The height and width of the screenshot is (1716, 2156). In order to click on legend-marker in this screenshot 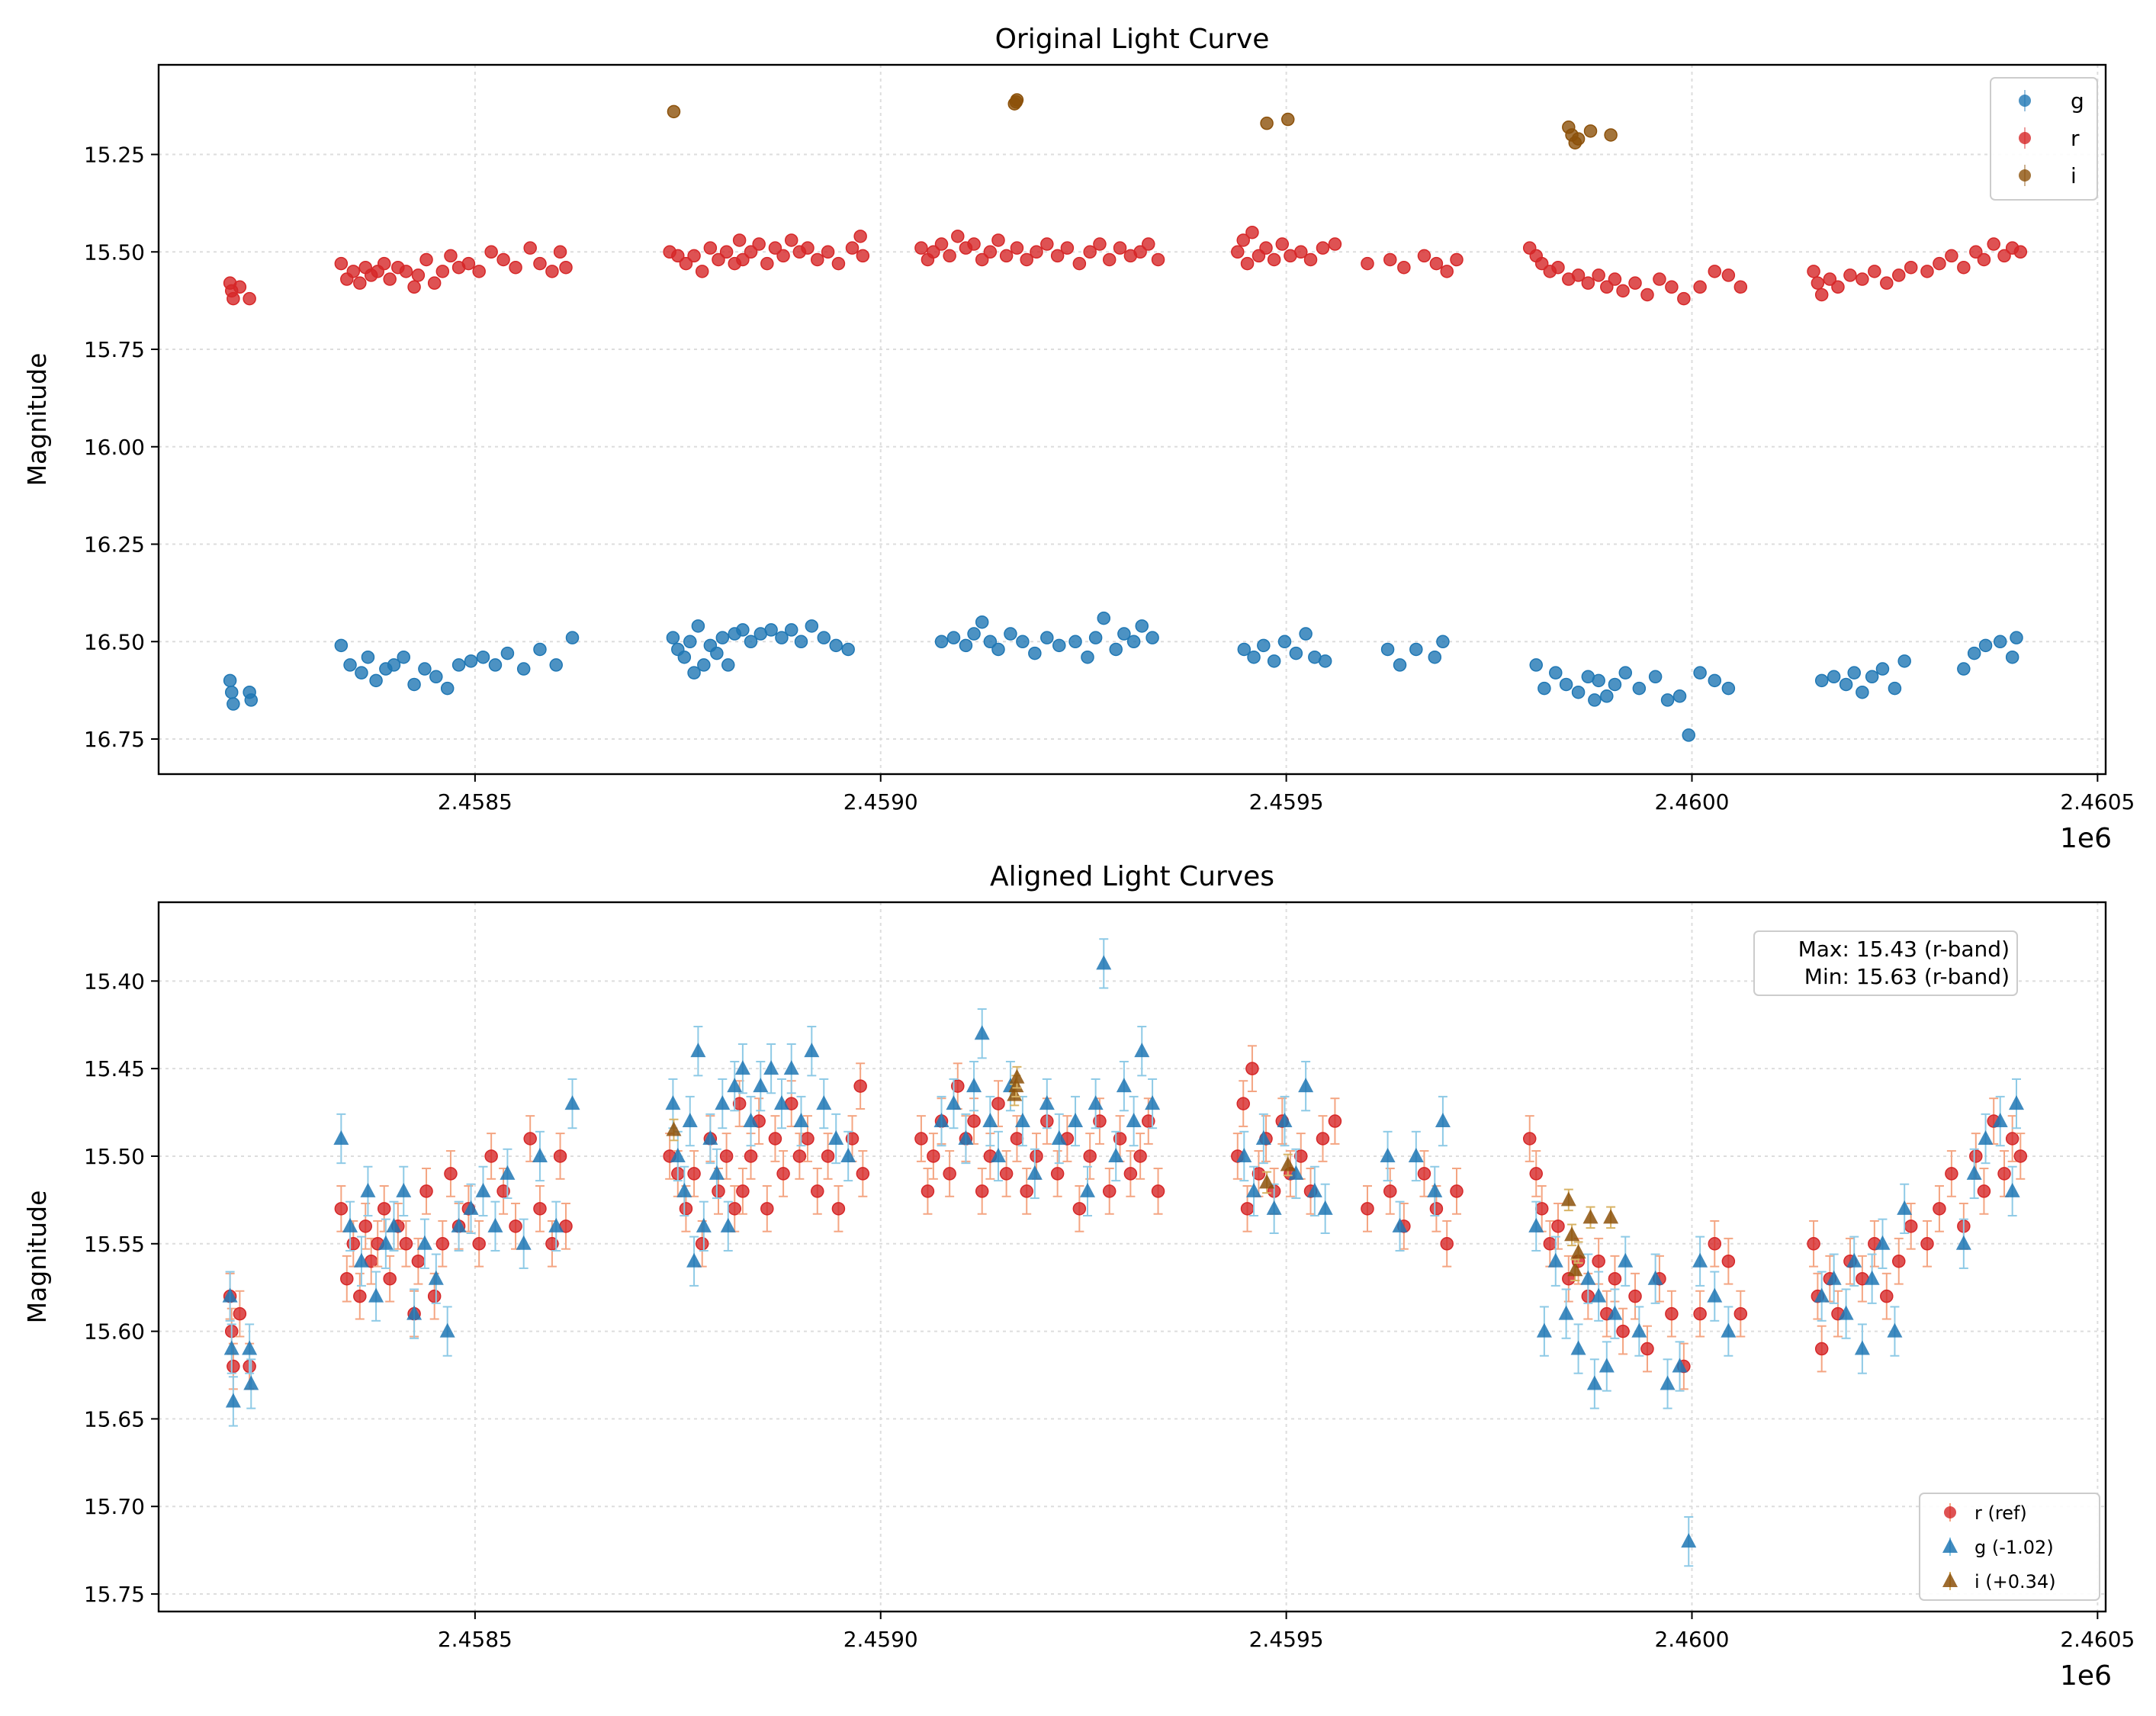, I will do `click(1950, 1580)`.